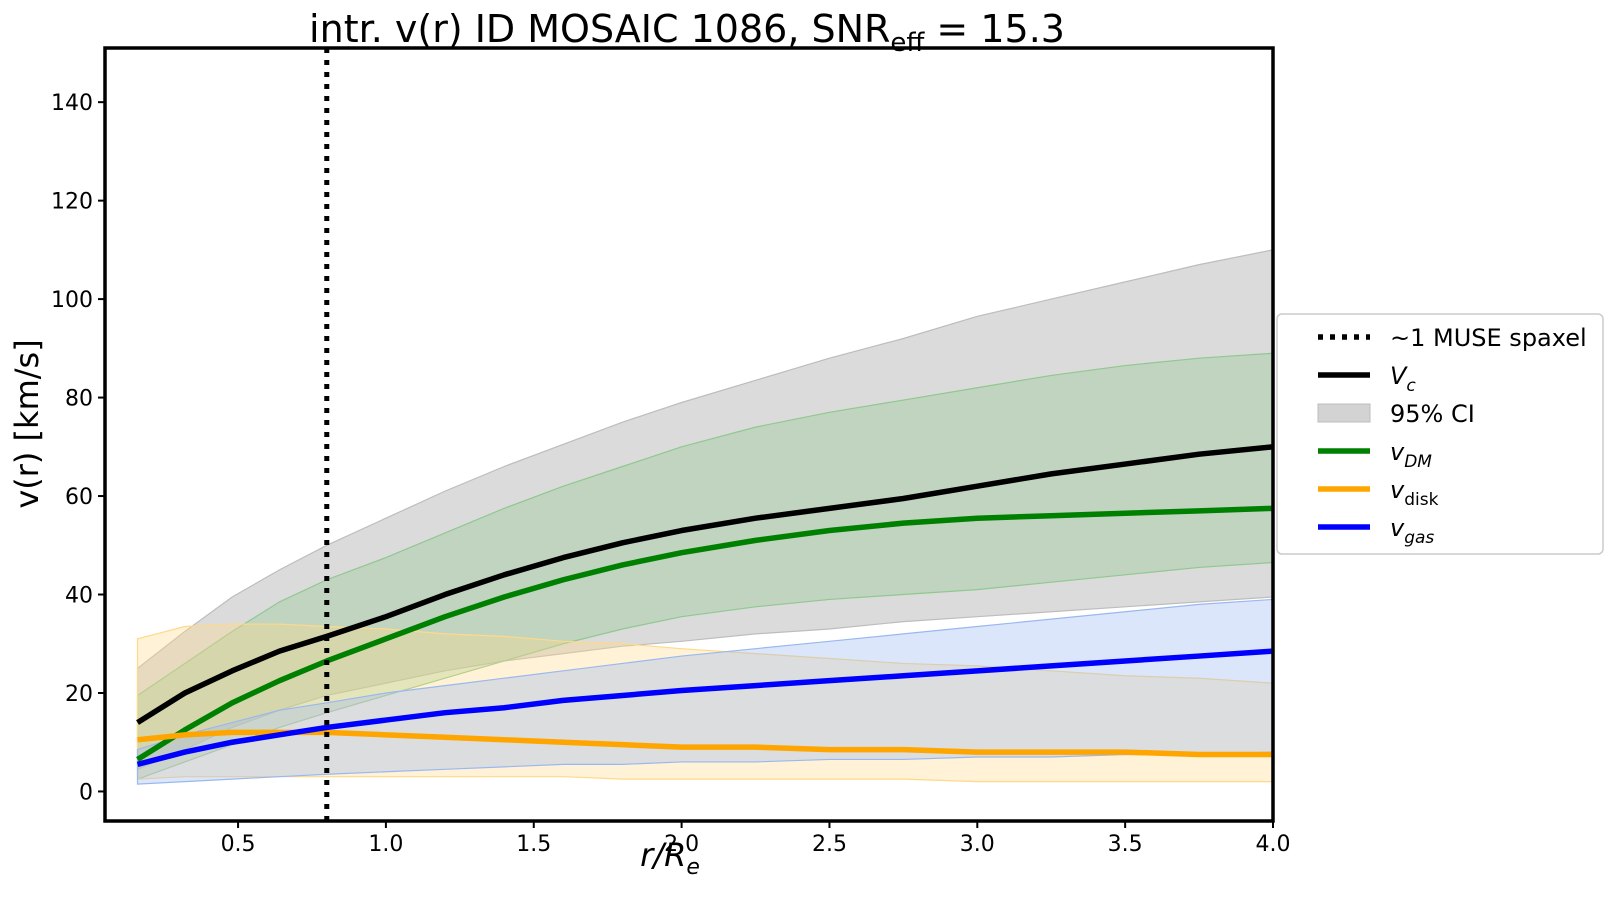 This screenshot has width=1609, height=903. Describe the element at coordinates (829, 844) in the screenshot. I see `x-tick-label: 2.5` at that location.